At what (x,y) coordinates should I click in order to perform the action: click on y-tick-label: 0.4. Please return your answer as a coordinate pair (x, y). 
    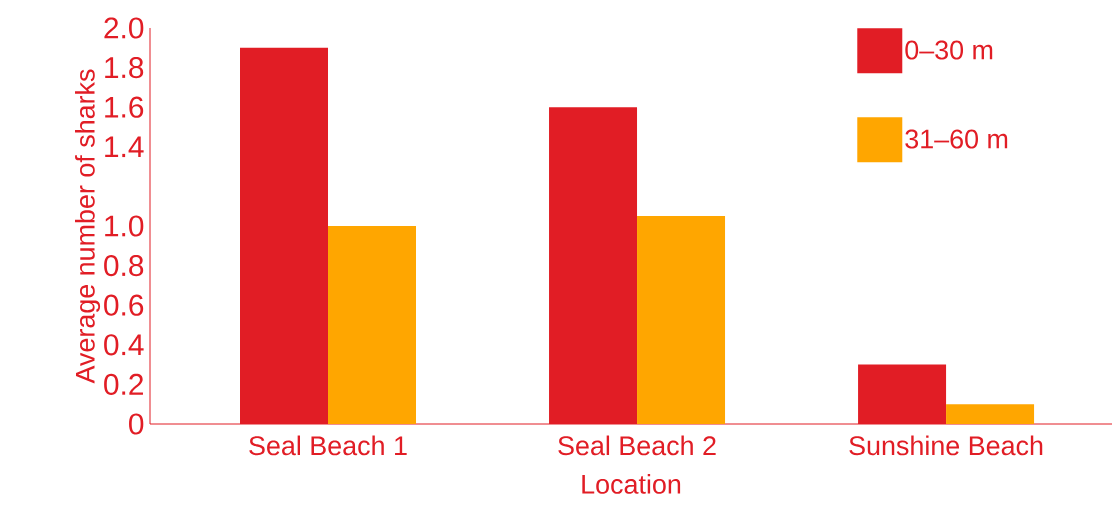
    Looking at the image, I should click on (124, 345).